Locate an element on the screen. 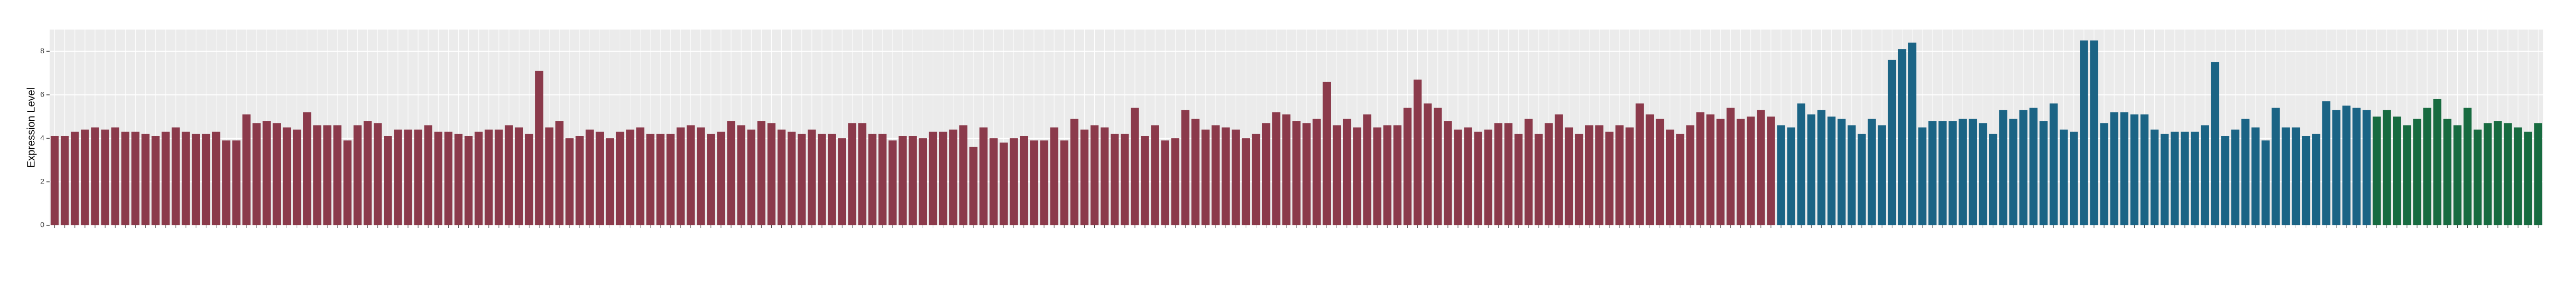  y-tick-label: 4 is located at coordinates (42, 137).